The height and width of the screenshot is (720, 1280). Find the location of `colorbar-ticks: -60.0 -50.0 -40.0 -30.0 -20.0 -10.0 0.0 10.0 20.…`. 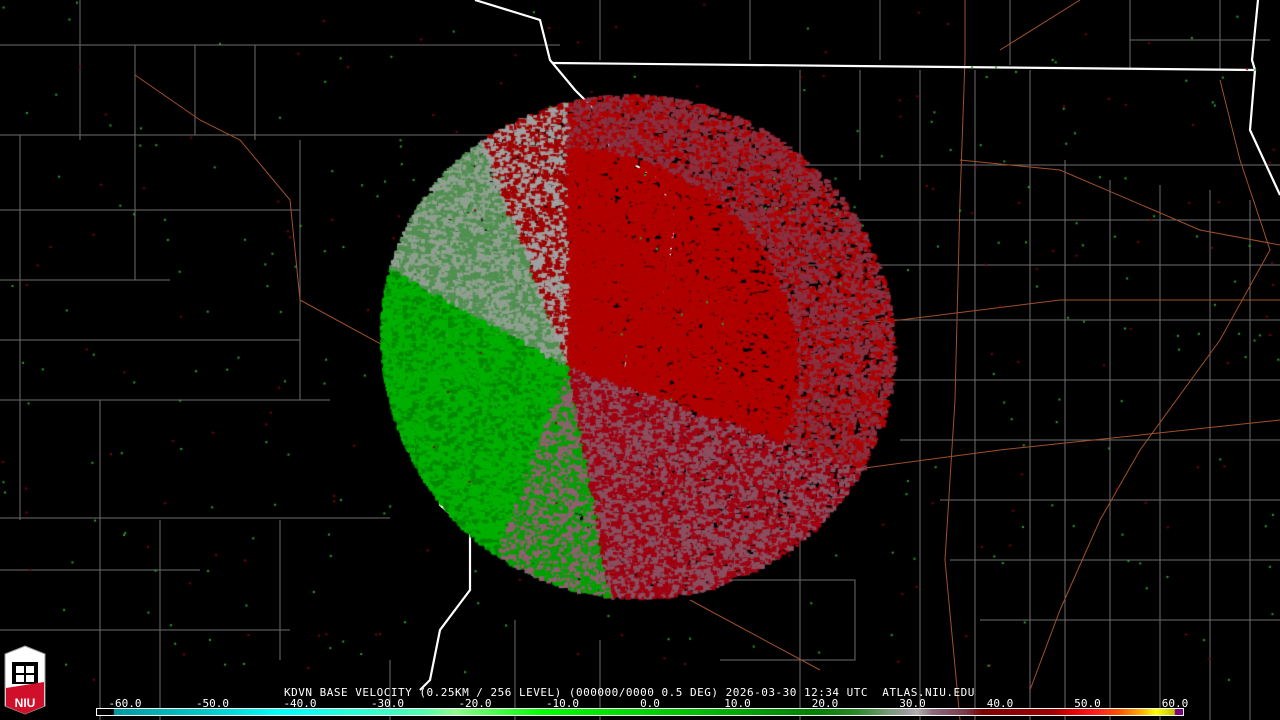

colorbar-ticks: -60.0 -50.0 -40.0 -30.0 -20.0 -10.0 0.0 10.0 20.… is located at coordinates (642, 703).